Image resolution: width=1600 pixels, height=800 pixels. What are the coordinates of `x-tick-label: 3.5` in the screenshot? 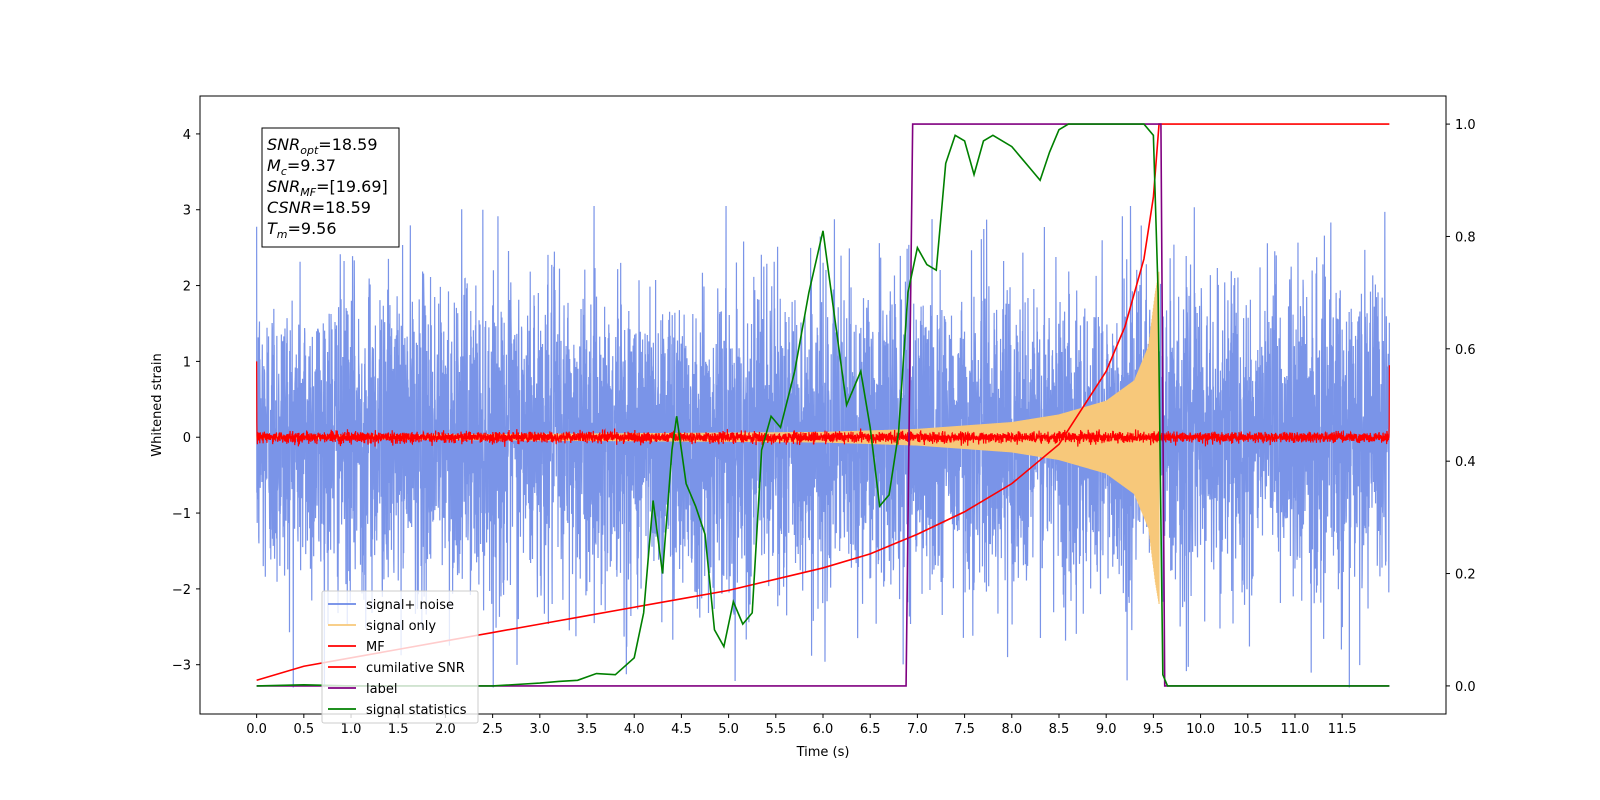 It's located at (587, 729).